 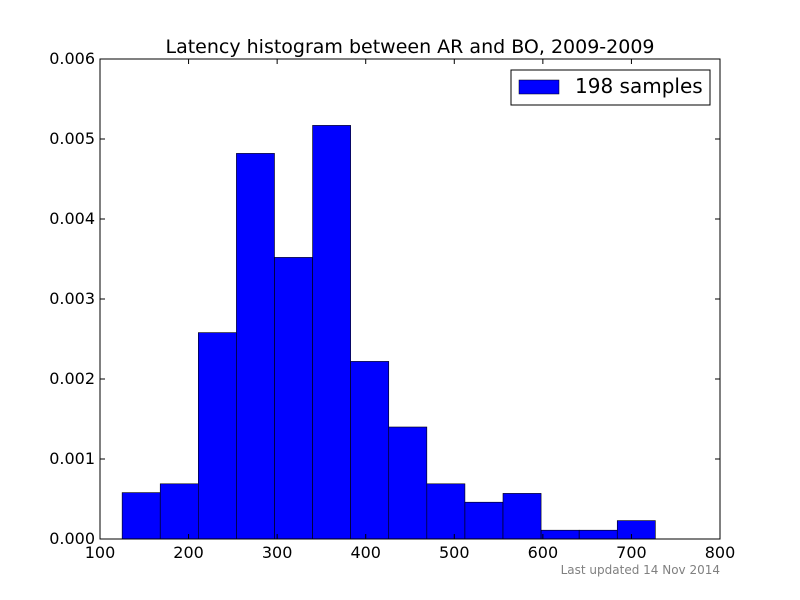 What do you see at coordinates (365, 552) in the screenshot?
I see `x-tick-label: 400` at bounding box center [365, 552].